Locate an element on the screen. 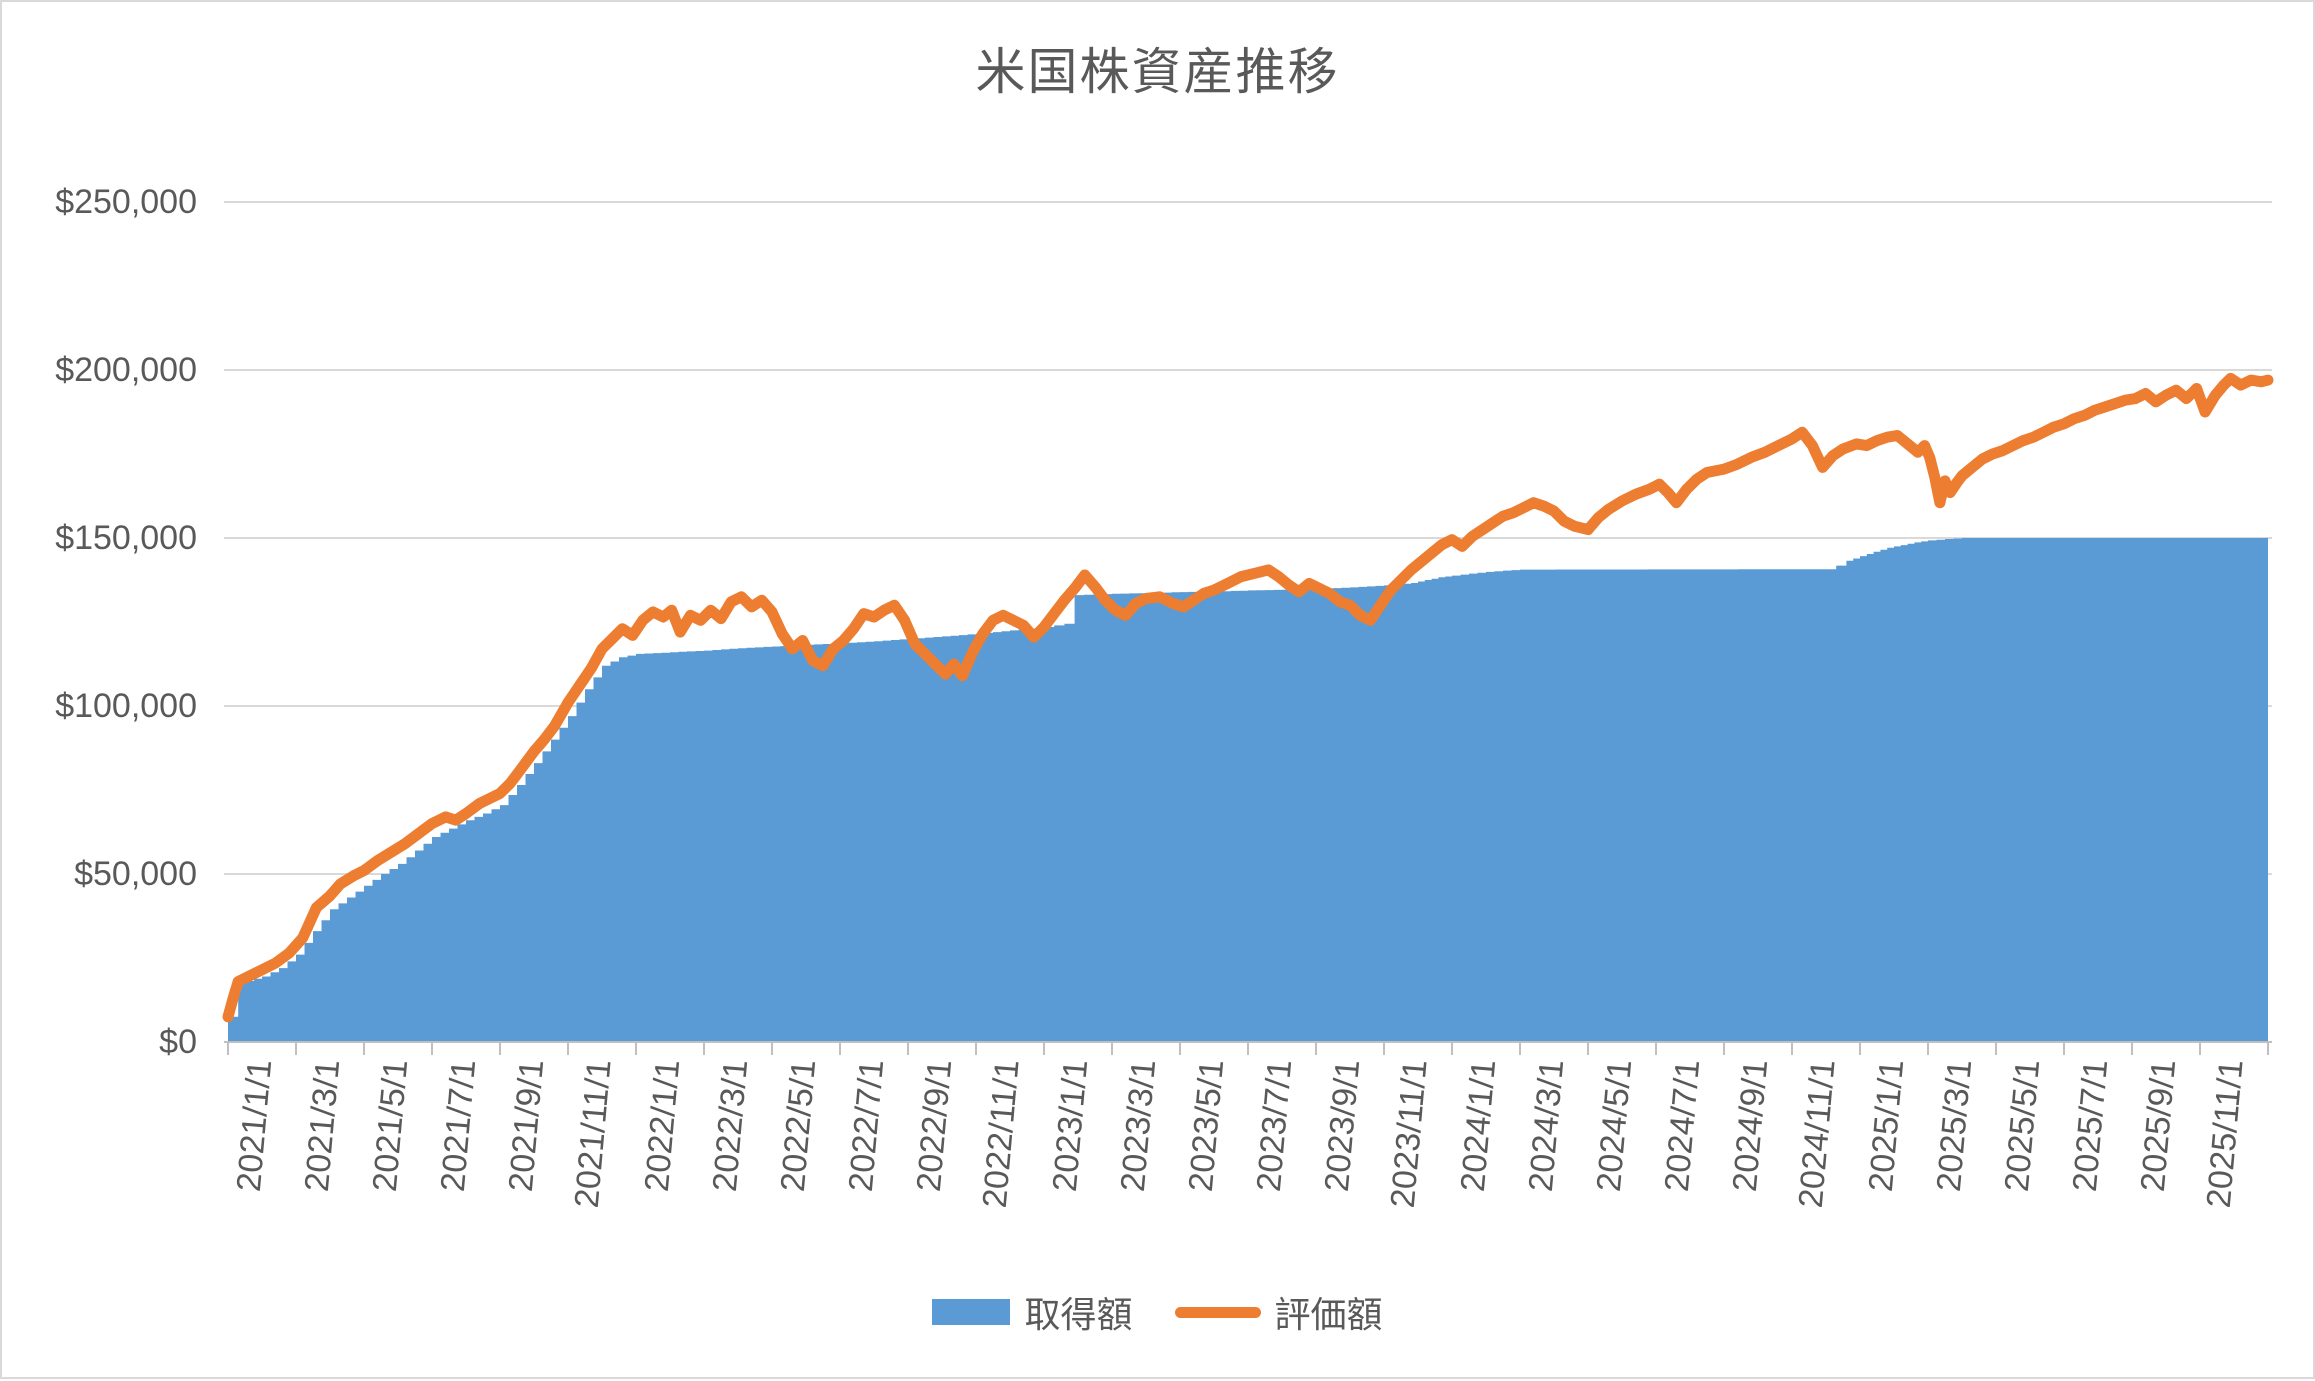  y-axis-label: $200,000 is located at coordinates (126, 370).